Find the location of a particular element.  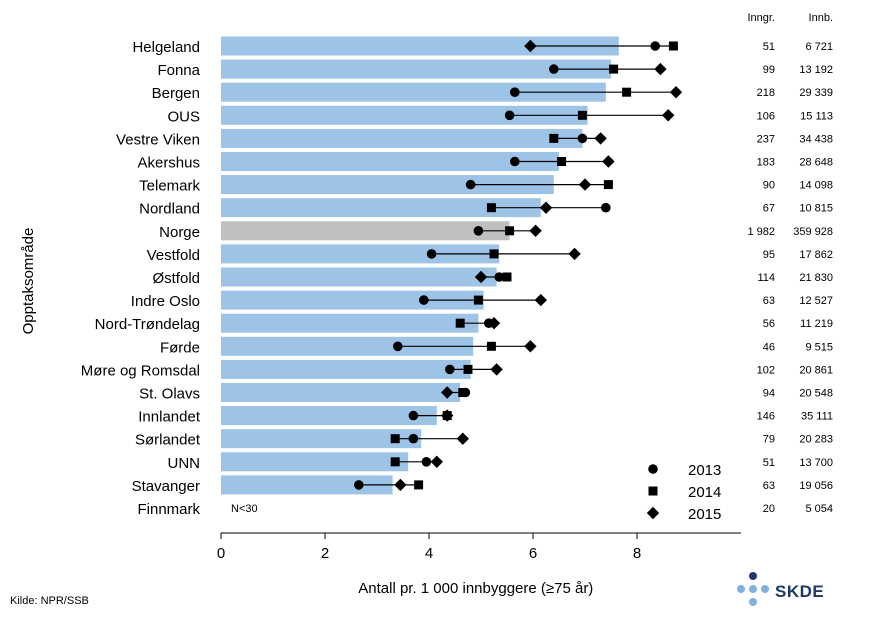

x-axis-title: Antall pr. 1 000 innbyggere (≥75 år) is located at coordinates (475, 588).